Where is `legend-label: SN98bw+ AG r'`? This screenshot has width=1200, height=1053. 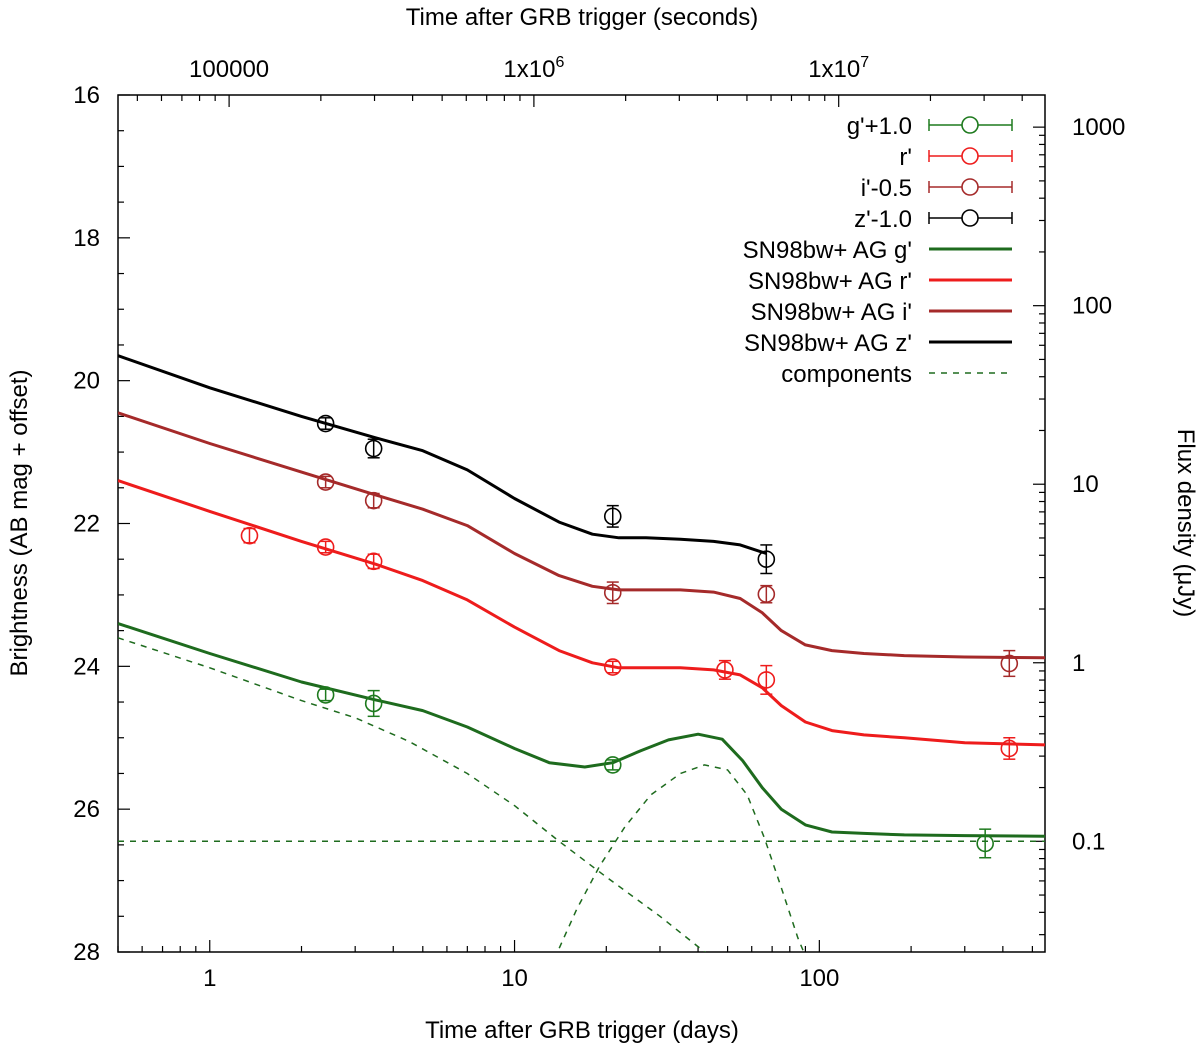
legend-label: SN98bw+ AG r' is located at coordinates (830, 281).